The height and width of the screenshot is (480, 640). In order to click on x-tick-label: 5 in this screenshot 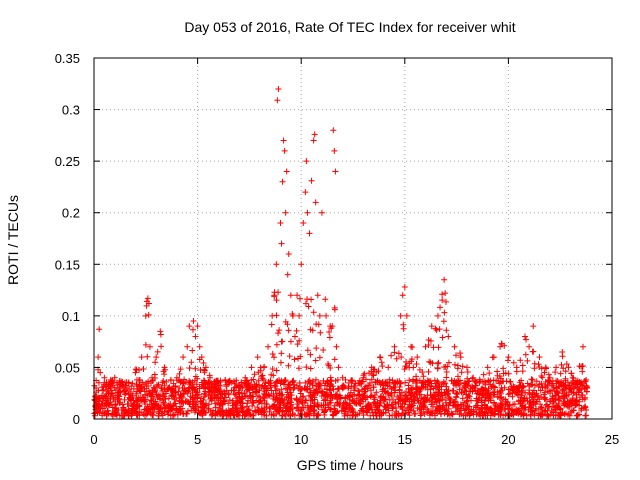, I will do `click(197, 439)`.